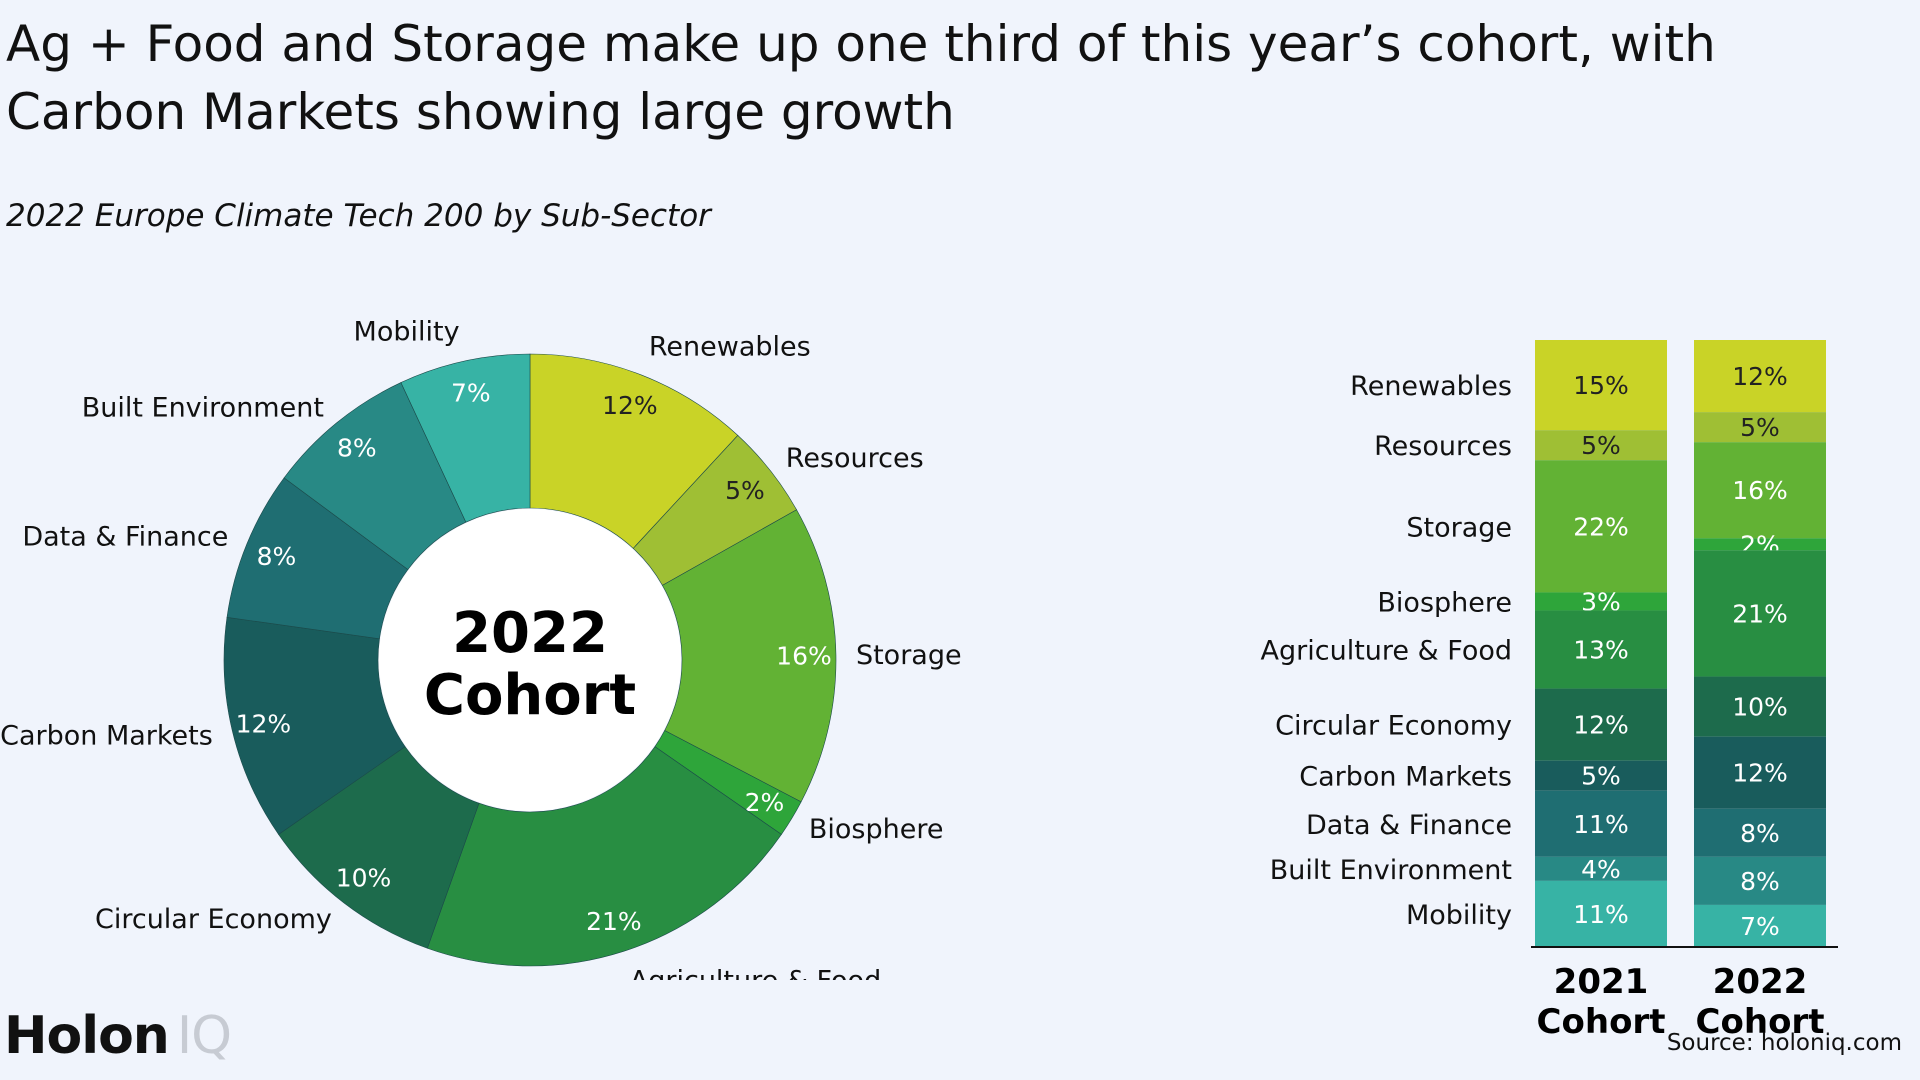 The width and height of the screenshot is (1920, 1080). I want to click on bar-value-label-2022-cohort-carbon-markets: 12%, so click(1760, 773).